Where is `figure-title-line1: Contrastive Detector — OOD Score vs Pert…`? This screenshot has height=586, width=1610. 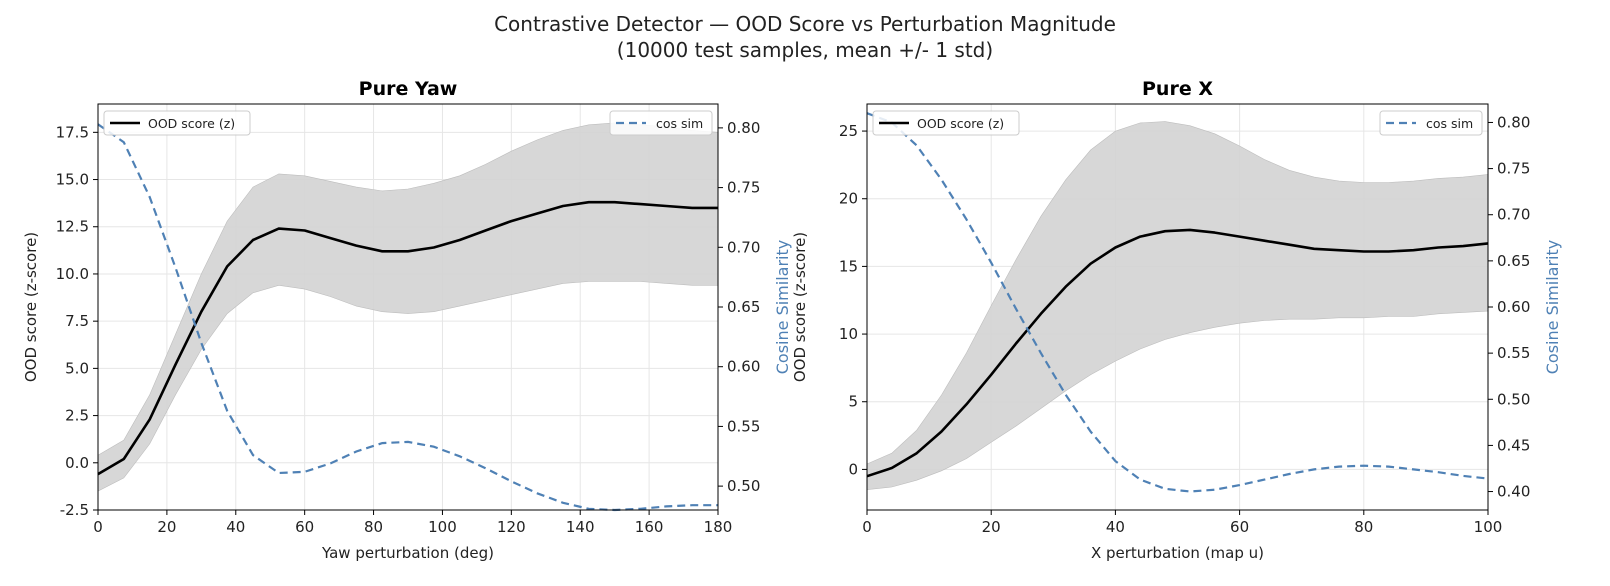 figure-title-line1: Contrastive Detector — OOD Score vs Pert… is located at coordinates (805, 24).